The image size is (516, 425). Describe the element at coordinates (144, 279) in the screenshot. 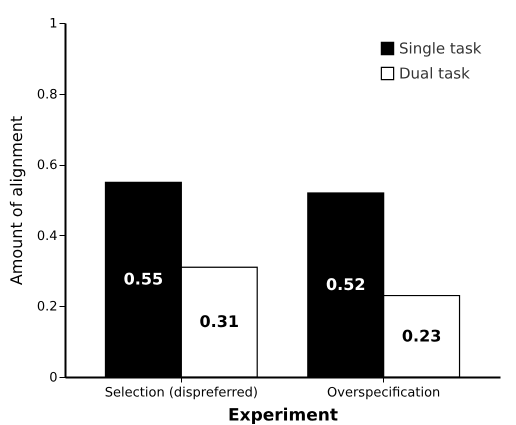

I see `data-label: 0.55` at that location.